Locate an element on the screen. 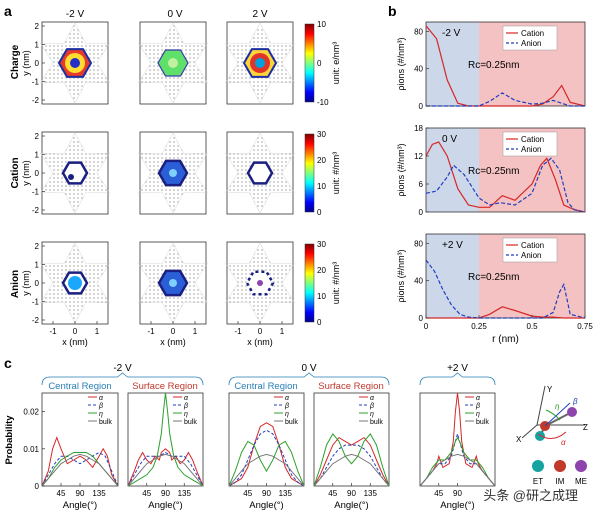  legend-label: β is located at coordinates (371, 406).